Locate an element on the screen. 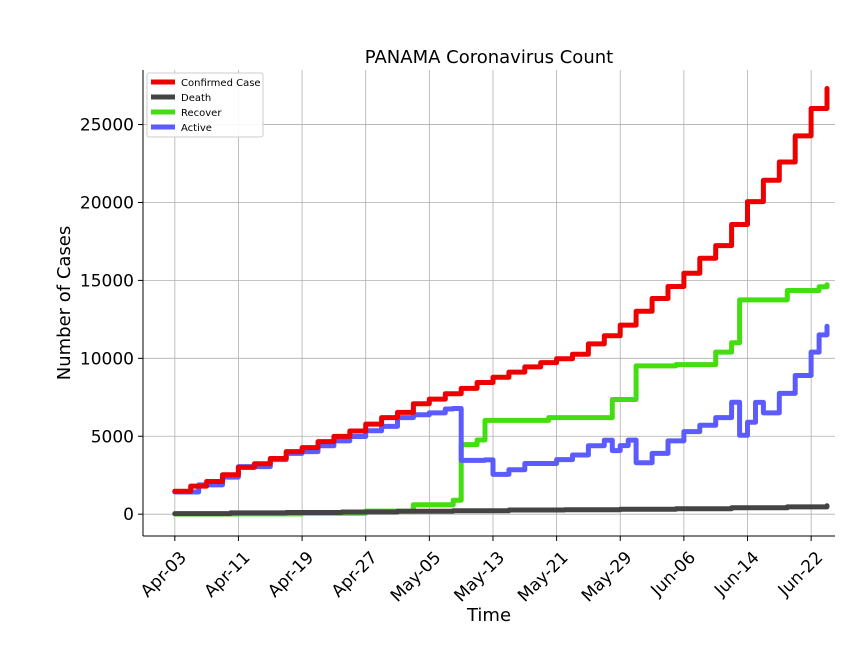 The width and height of the screenshot is (864, 648). y-tick-label: 25000 is located at coordinates (107, 126).